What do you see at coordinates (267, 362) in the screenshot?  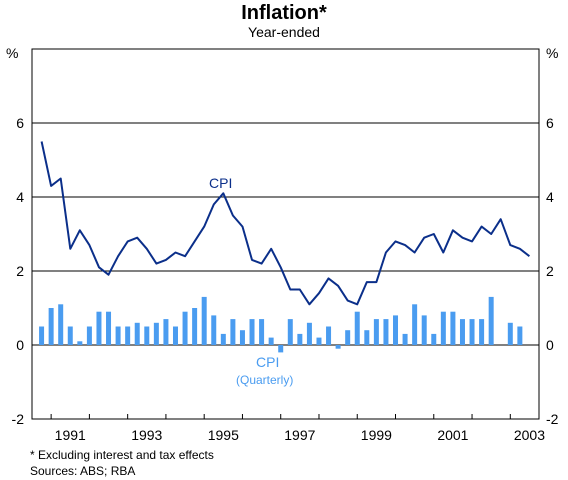 I see `cpi-bar-label: CPI` at bounding box center [267, 362].